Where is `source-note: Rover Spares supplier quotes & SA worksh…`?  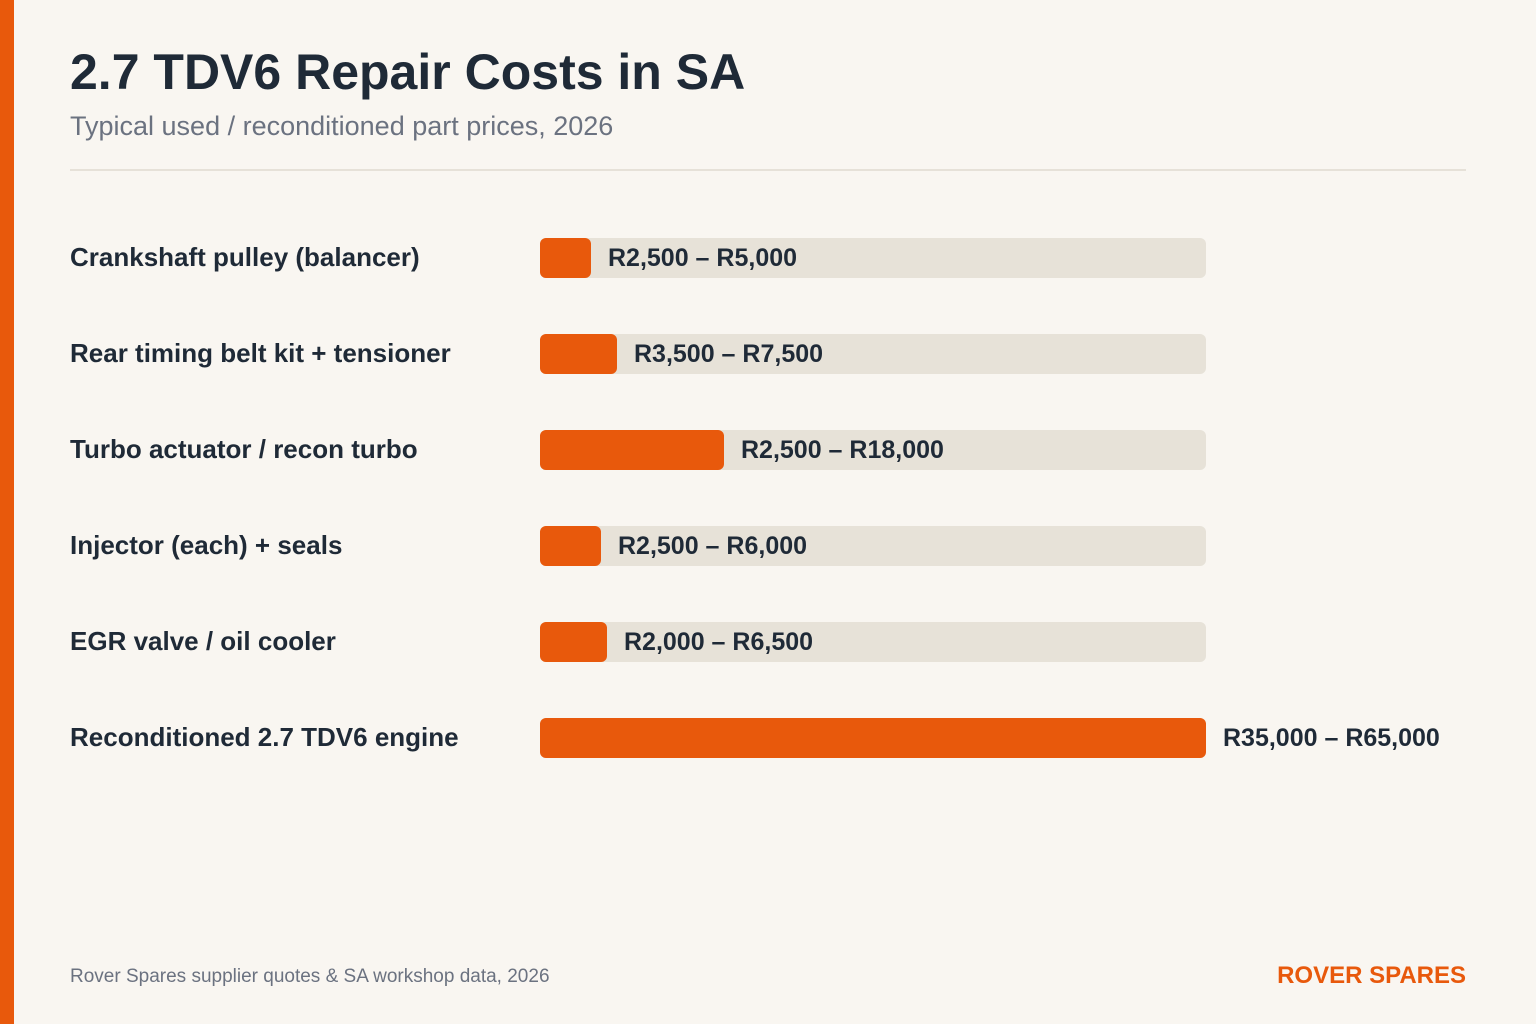 source-note: Rover Spares supplier quotes & SA worksh… is located at coordinates (310, 976).